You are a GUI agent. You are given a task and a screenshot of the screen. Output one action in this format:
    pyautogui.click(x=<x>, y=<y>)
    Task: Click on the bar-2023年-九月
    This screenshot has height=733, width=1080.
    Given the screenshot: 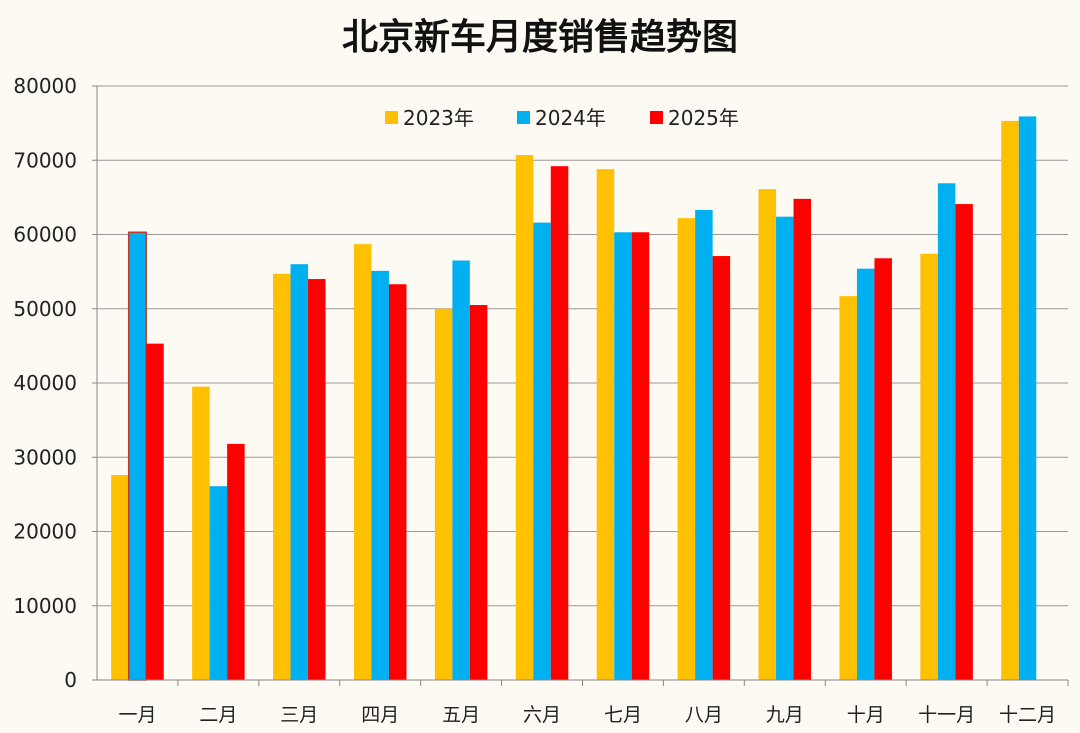 What is the action you would take?
    pyautogui.click(x=767, y=434)
    